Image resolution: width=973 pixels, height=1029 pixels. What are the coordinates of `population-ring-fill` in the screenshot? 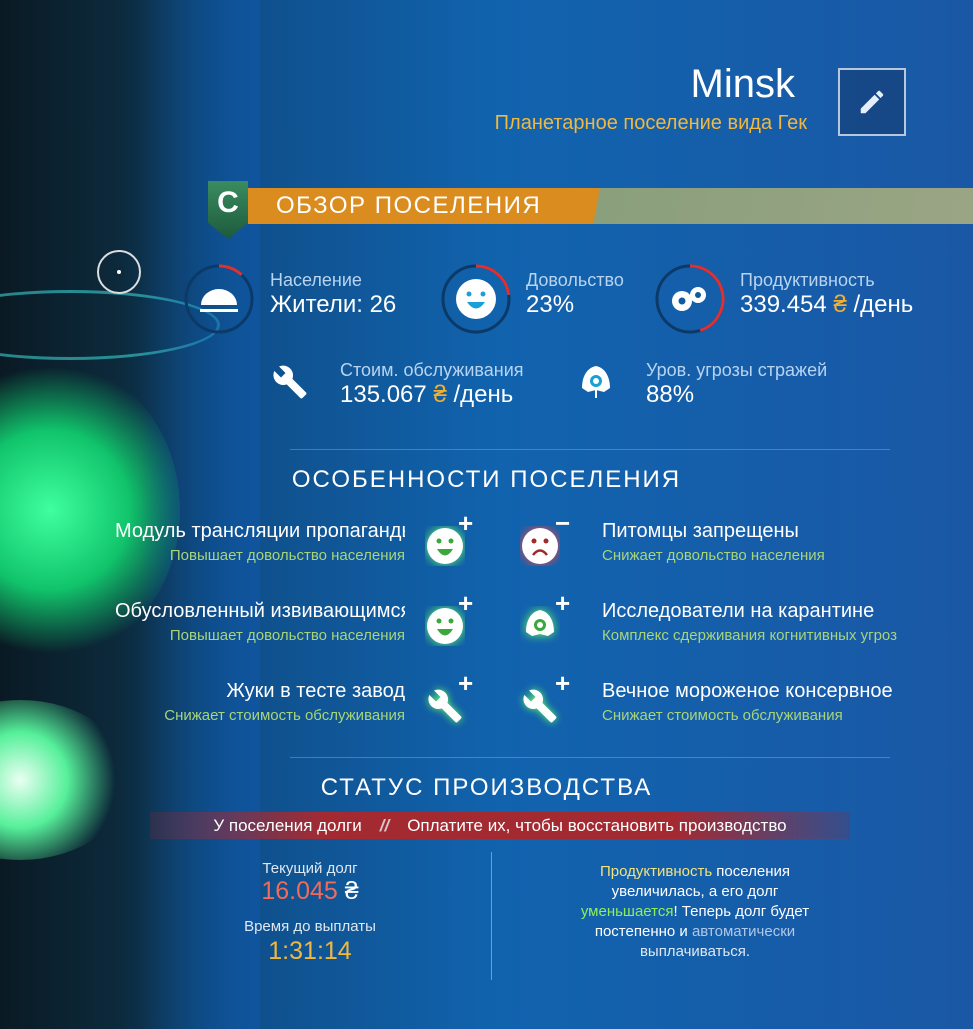 It's located at (230, 270).